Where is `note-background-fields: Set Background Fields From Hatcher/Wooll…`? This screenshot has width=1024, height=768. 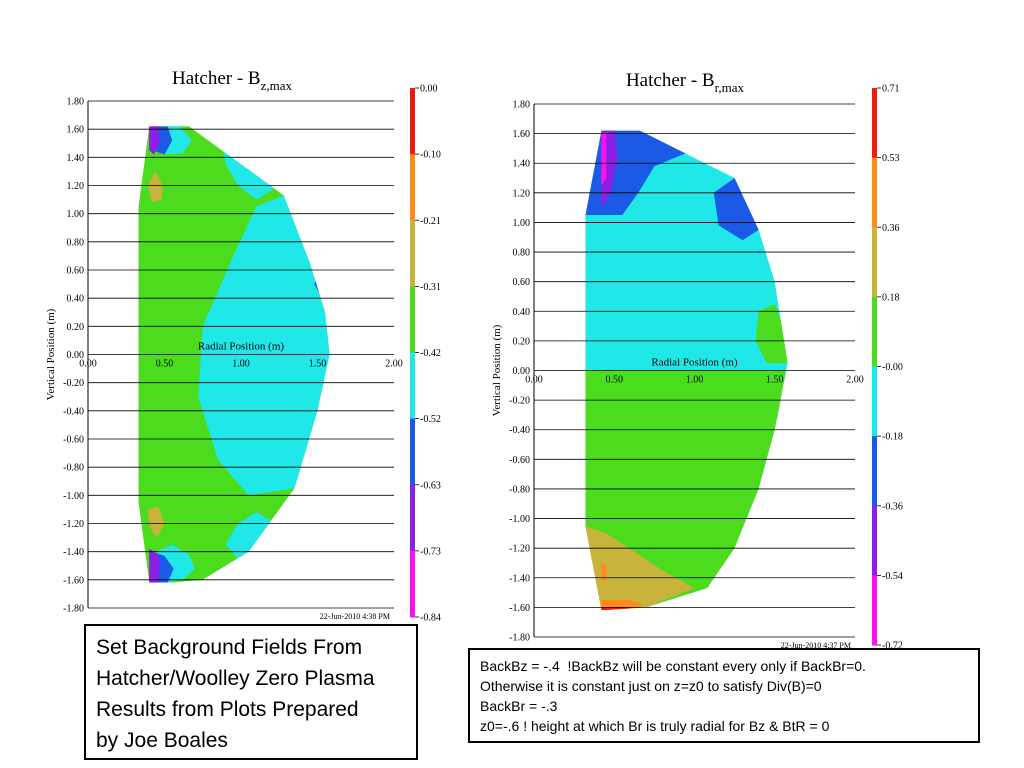
note-background-fields: Set Background Fields From Hatcher/Wooll… is located at coordinates (251, 692).